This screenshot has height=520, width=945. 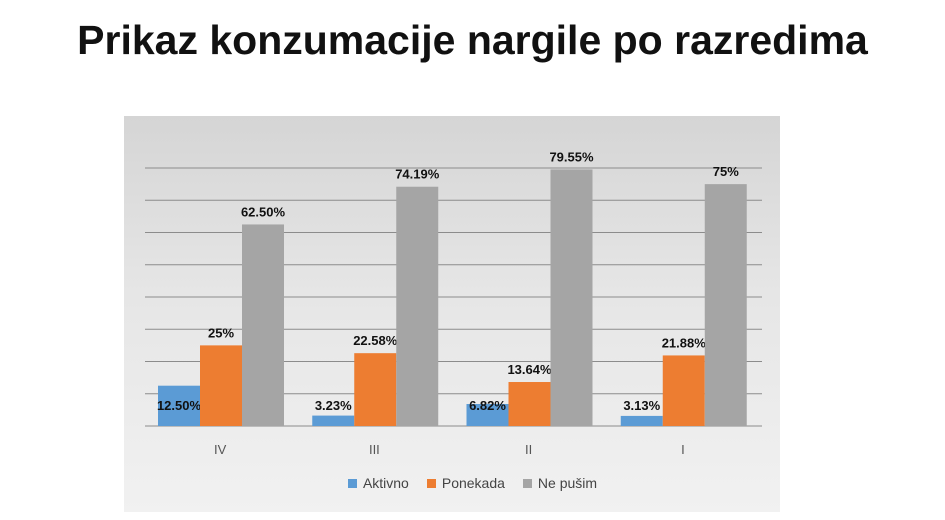 What do you see at coordinates (641, 420) in the screenshot?
I see `bar-aktivno-i` at bounding box center [641, 420].